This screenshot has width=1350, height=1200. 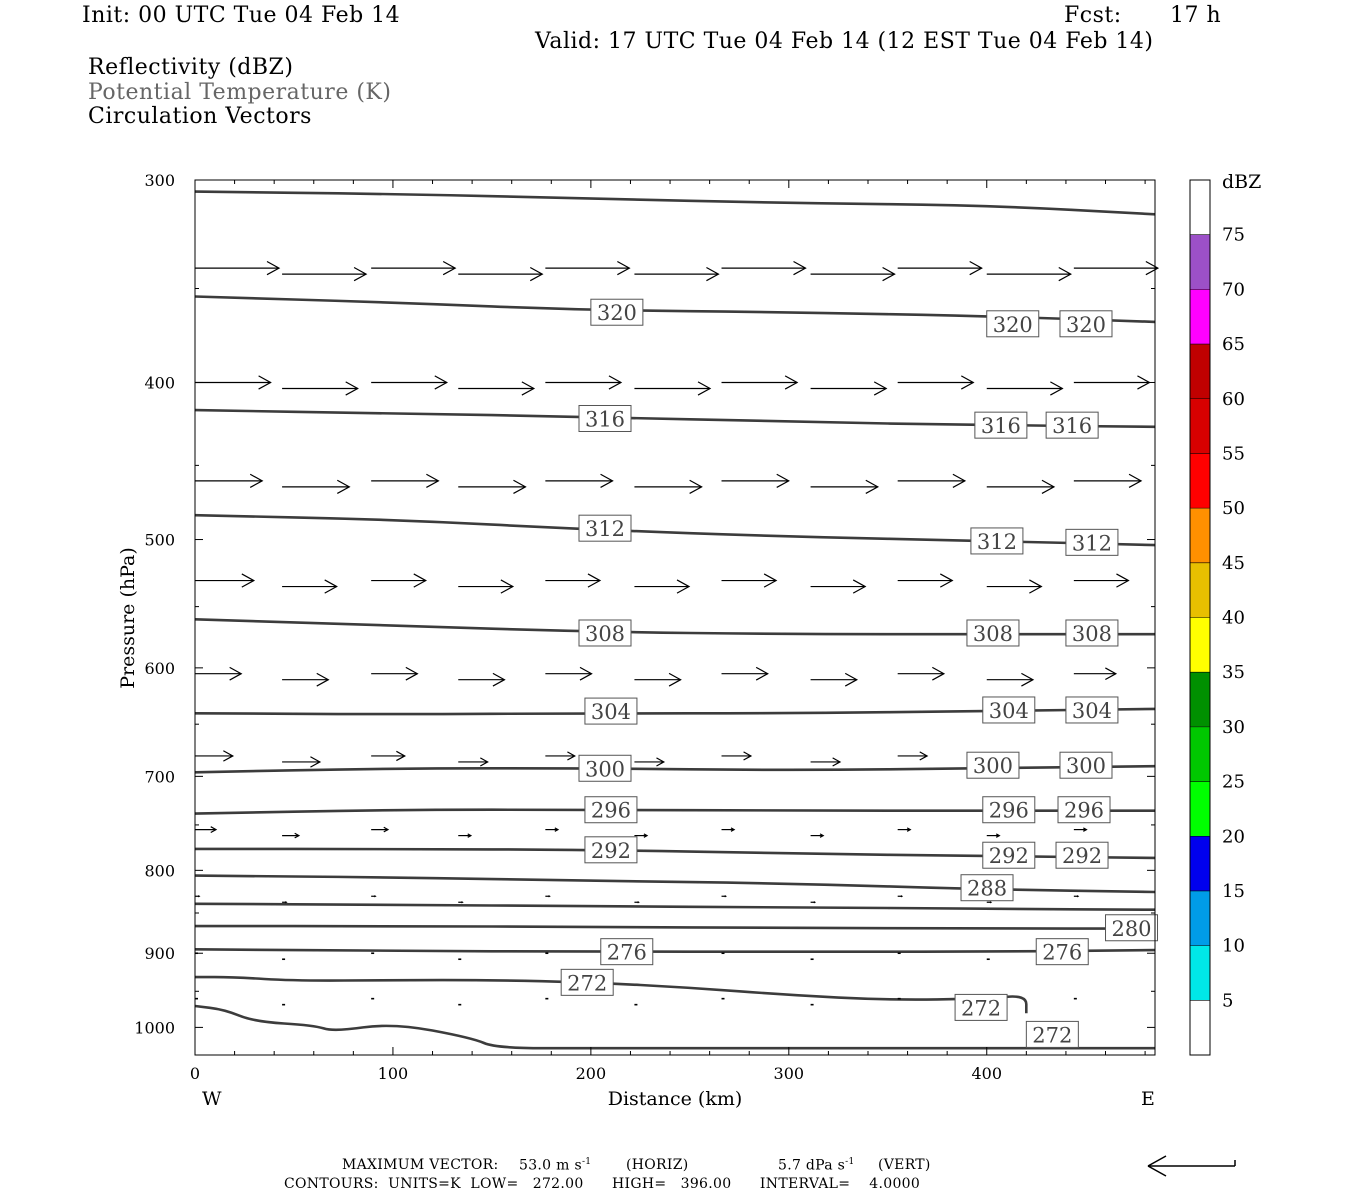 I want to click on colorbar-level-label: 5, so click(x=1227, y=1000).